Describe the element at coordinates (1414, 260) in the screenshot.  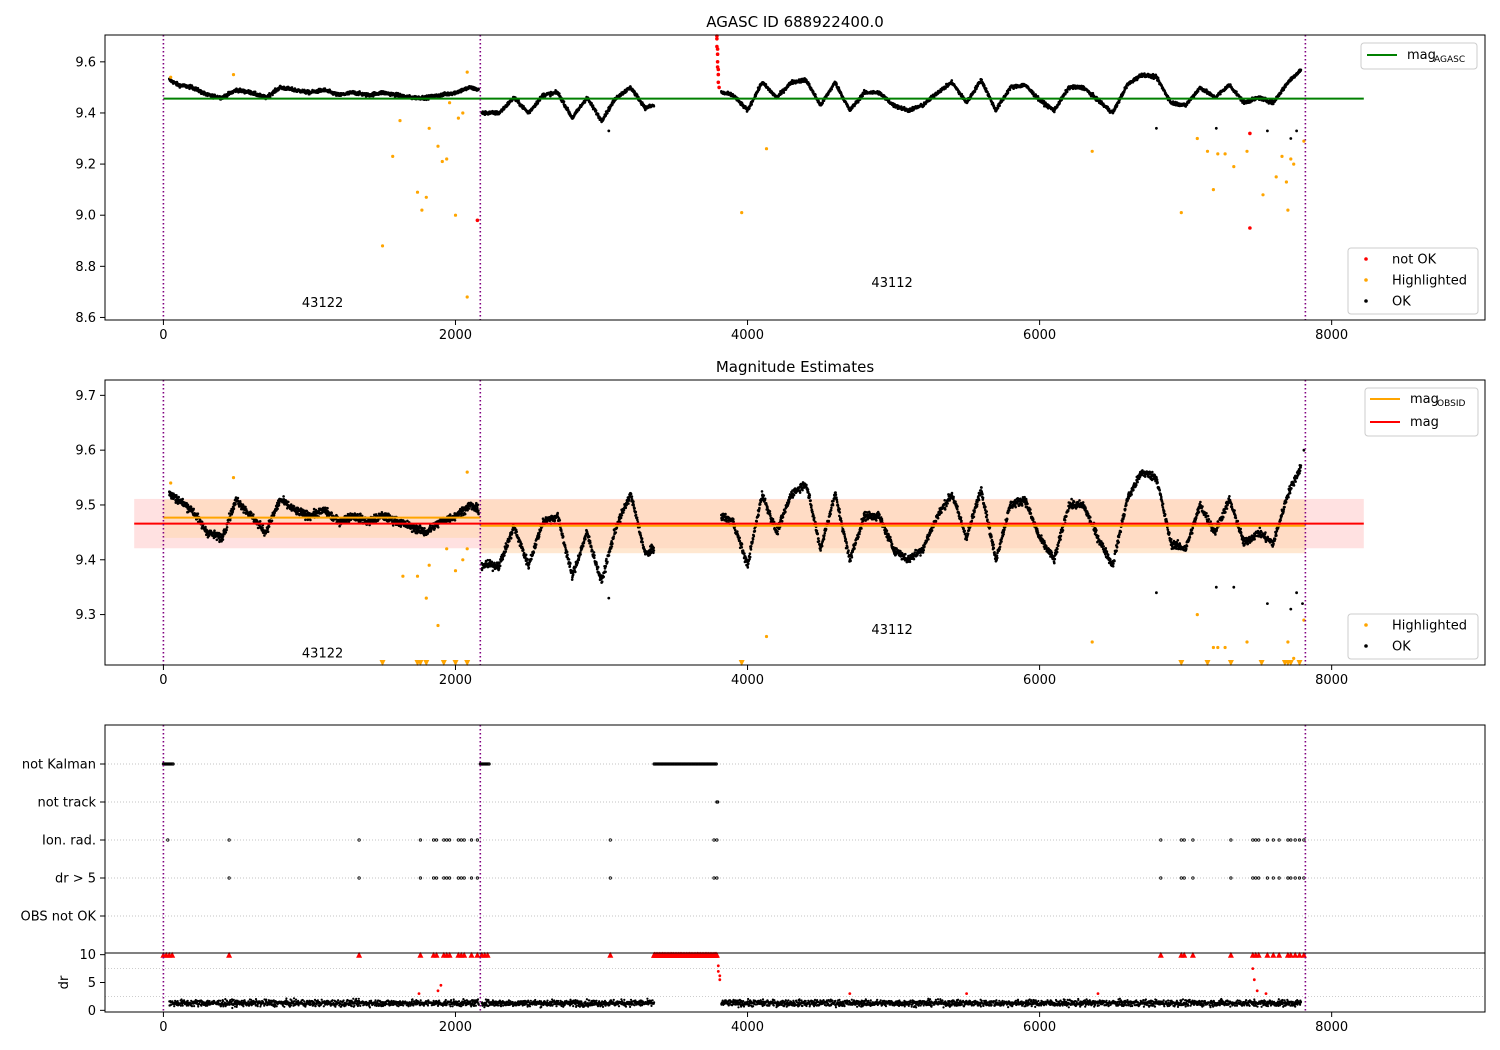
I see `legend-label: not OK` at that location.